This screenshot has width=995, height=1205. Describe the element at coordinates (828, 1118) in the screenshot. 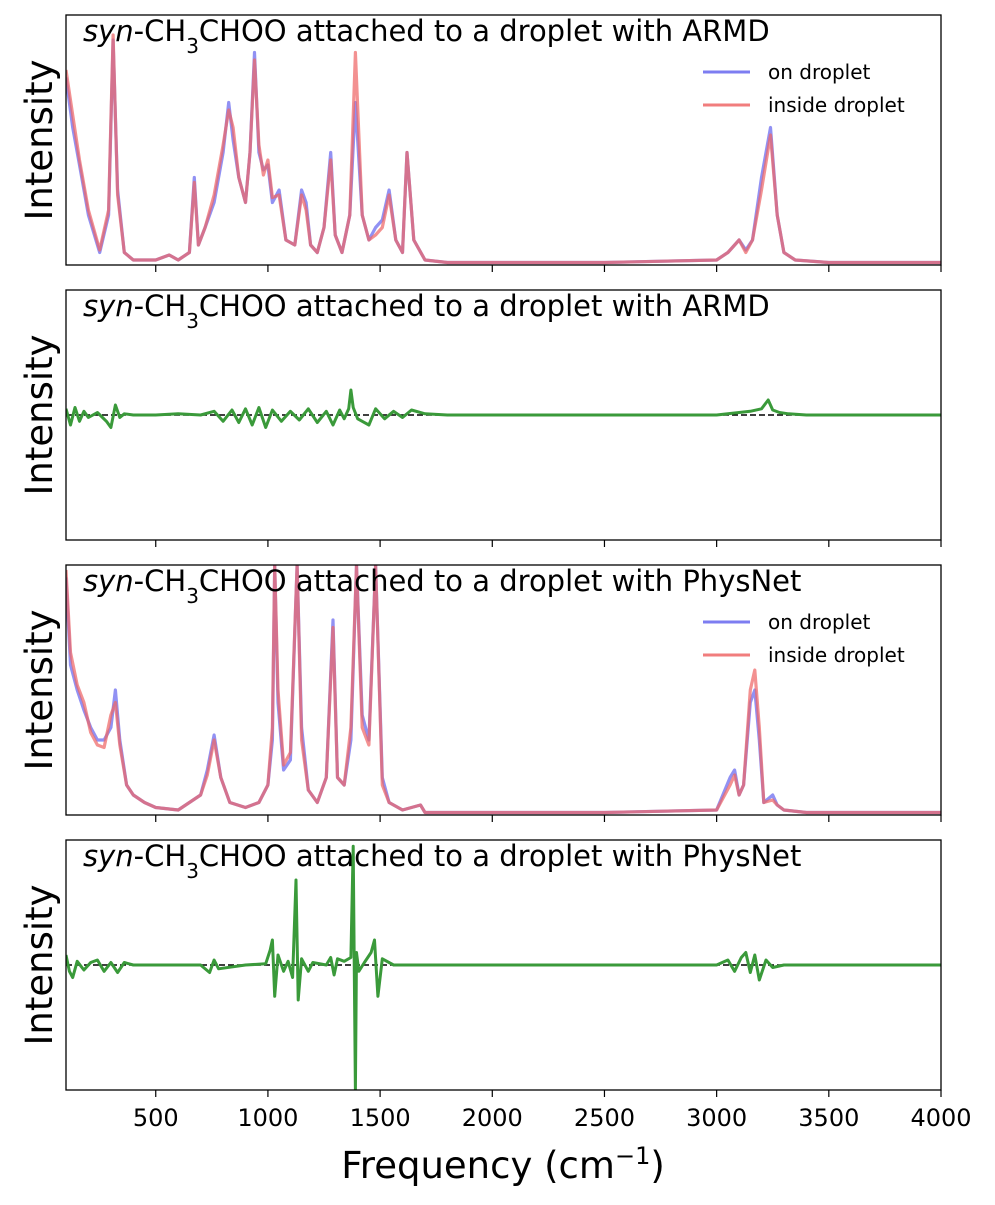

I see `x-tick-label: 3500` at that location.